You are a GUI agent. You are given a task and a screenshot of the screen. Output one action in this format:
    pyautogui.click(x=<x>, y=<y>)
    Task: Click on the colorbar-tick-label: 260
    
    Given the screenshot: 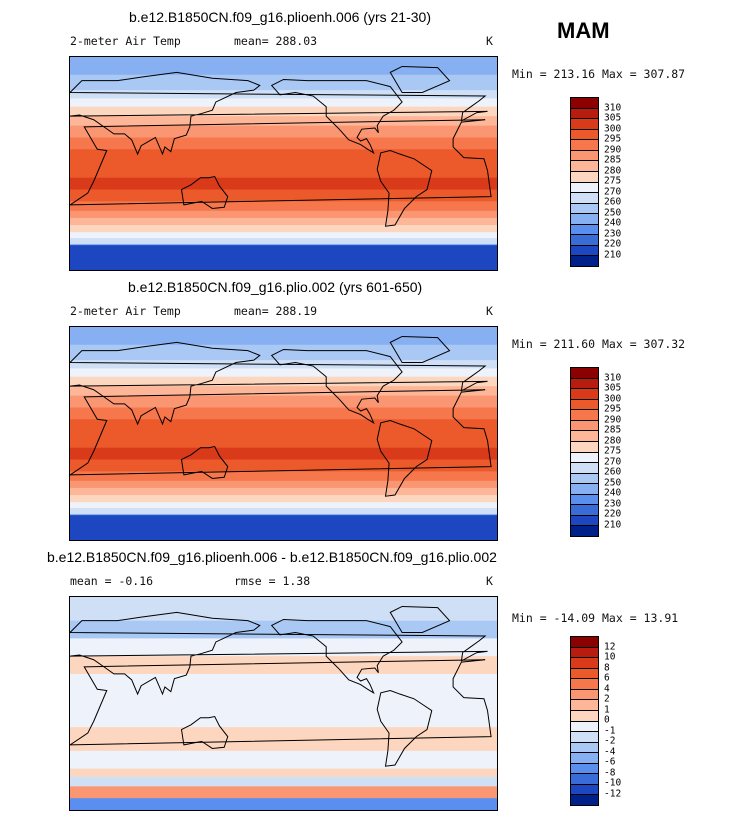 What is the action you would take?
    pyautogui.click(x=613, y=202)
    